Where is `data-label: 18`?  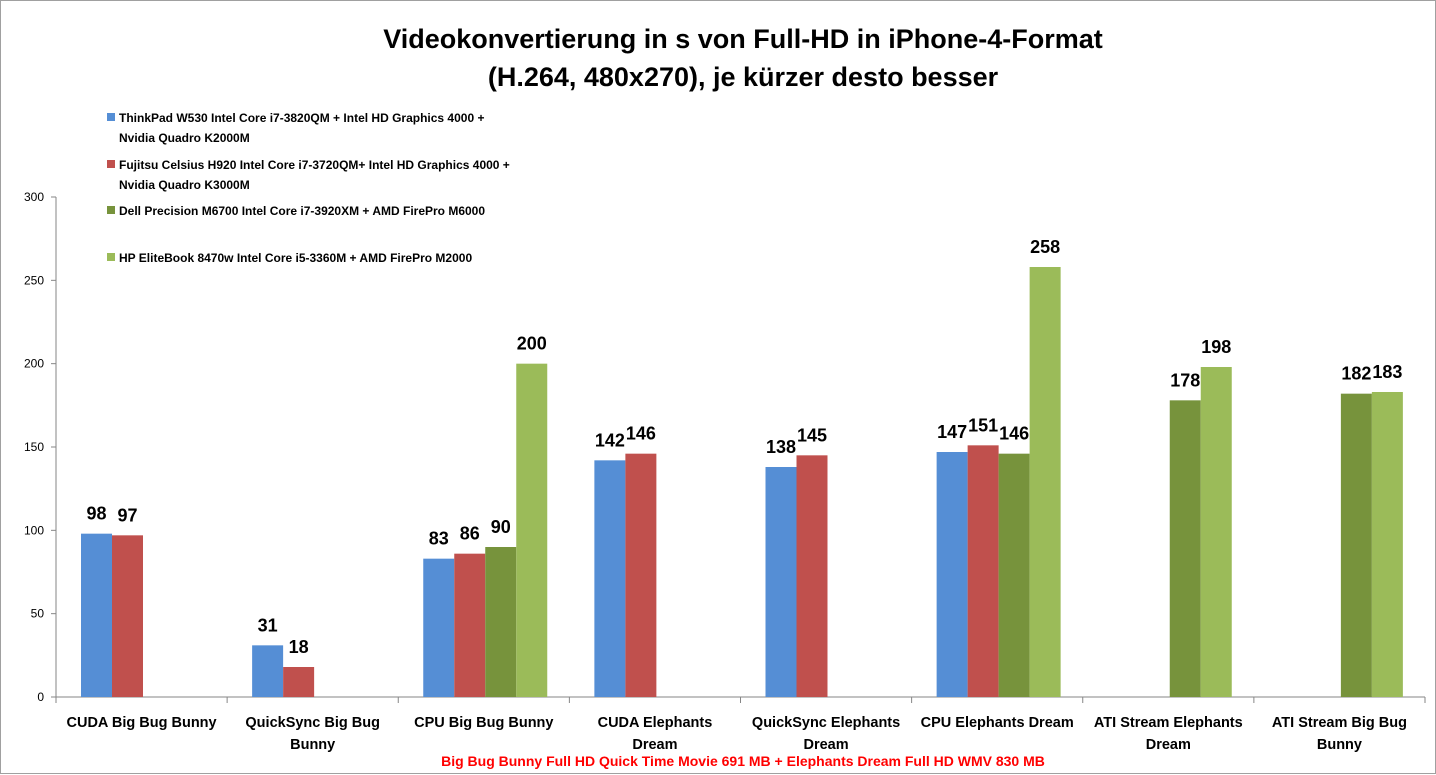 data-label: 18 is located at coordinates (299, 647).